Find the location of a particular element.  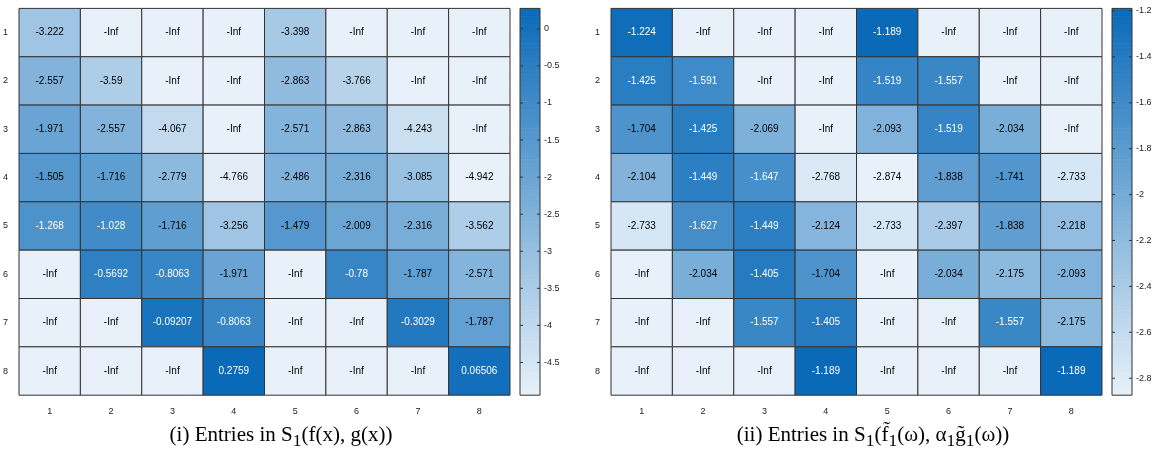

y-tick-label: 6 is located at coordinates (5, 273).